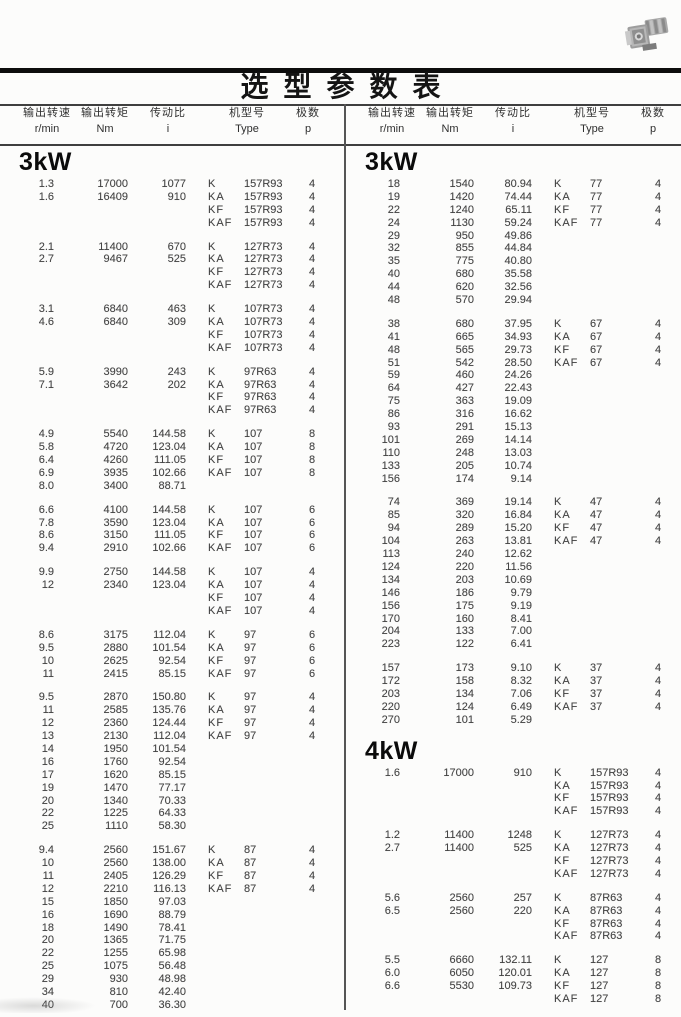 This screenshot has height=1017, width=681. What do you see at coordinates (172, 800) in the screenshot?
I see `ratio-cell: 70.33` at bounding box center [172, 800].